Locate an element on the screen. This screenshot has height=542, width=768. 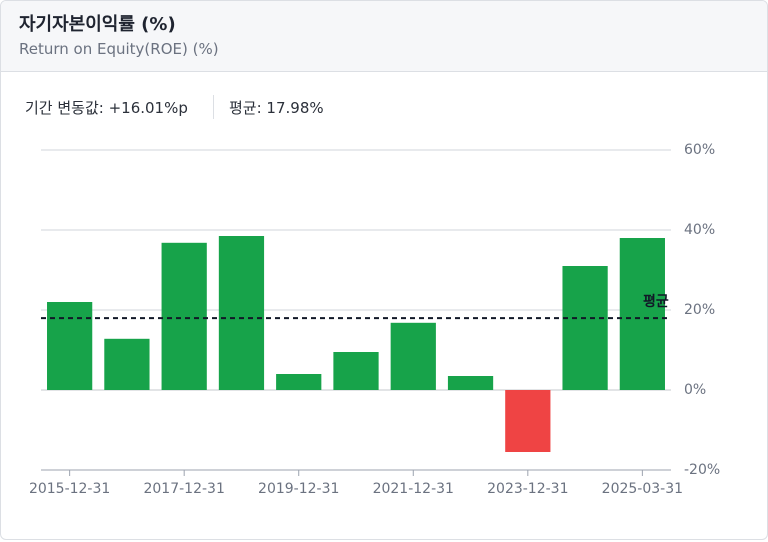
y-tick-label: -20% is located at coordinates (702, 470).